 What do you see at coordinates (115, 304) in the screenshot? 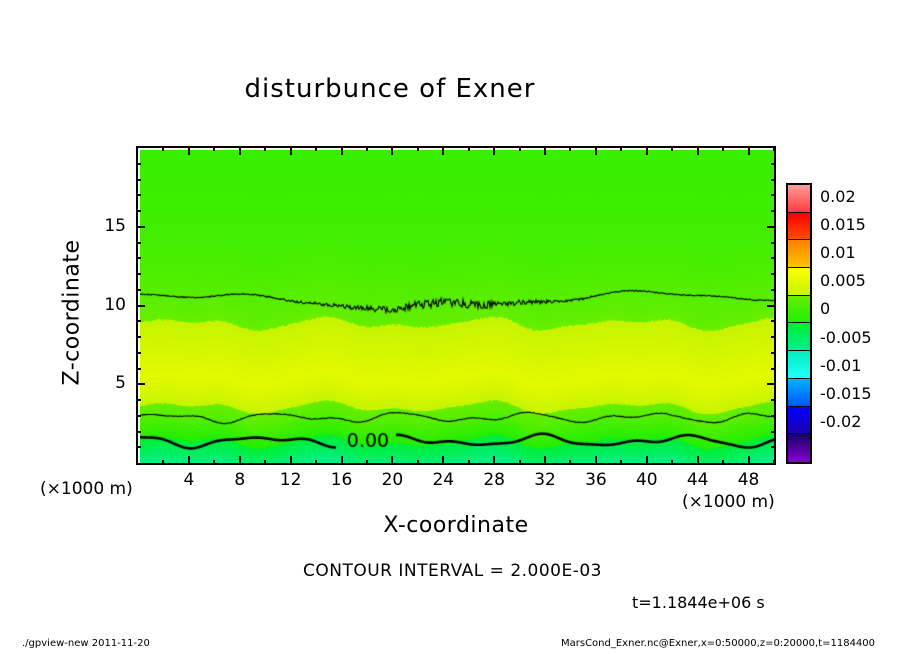
I see `y-axis-tick-label: 10` at bounding box center [115, 304].